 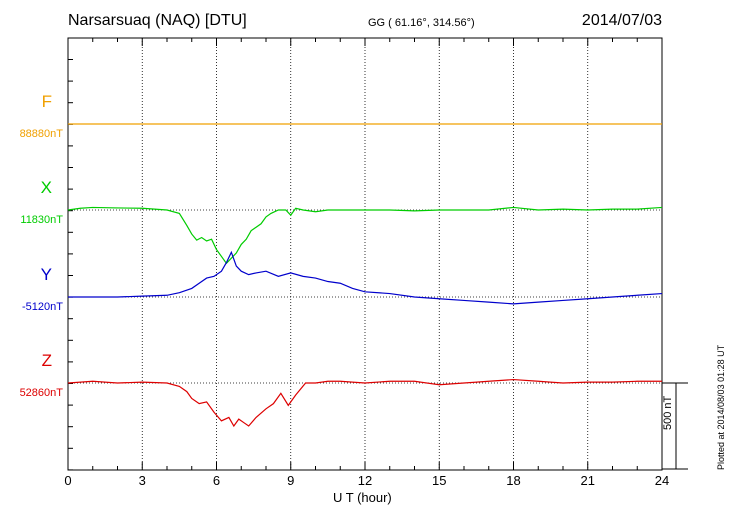 I want to click on component-label-X: X, so click(x=46, y=187).